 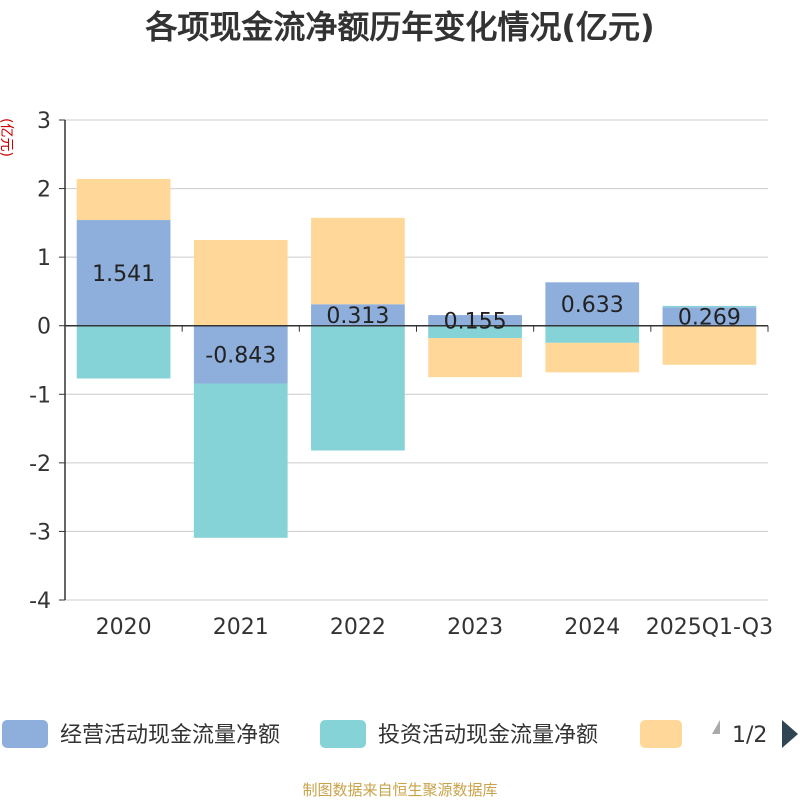 What do you see at coordinates (709, 627) in the screenshot?
I see `x-tick-label: 2025Q1-Q3` at bounding box center [709, 627].